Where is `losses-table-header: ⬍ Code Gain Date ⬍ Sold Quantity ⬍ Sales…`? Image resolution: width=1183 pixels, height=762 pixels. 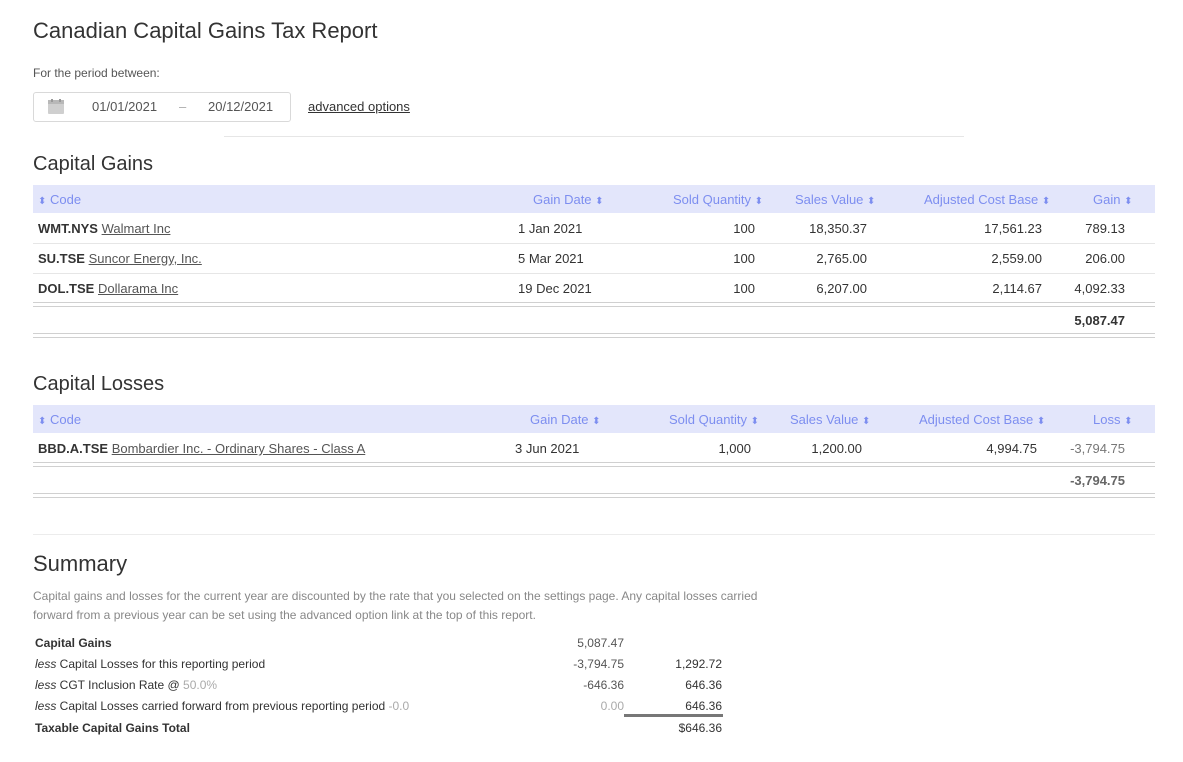 losses-table-header: ⬍ Code Gain Date ⬍ Sold Quantity ⬍ Sales… is located at coordinates (594, 419).